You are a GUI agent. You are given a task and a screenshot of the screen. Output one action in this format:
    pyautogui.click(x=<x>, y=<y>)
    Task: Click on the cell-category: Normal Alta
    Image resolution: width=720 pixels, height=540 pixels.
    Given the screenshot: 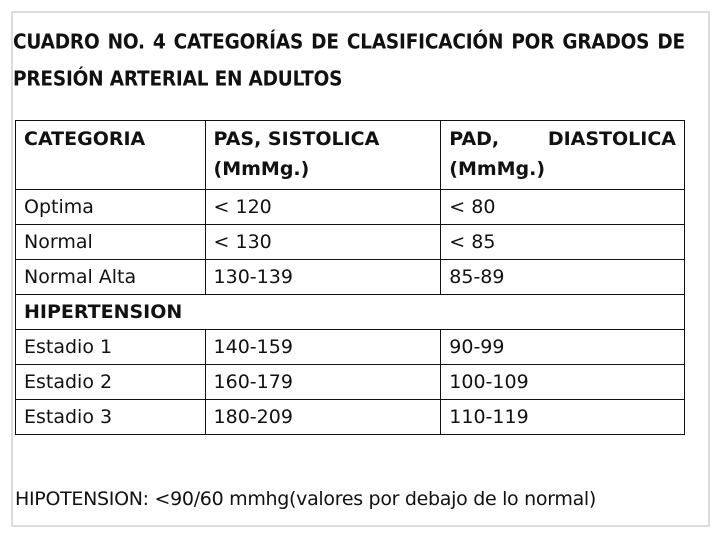 What is the action you would take?
    pyautogui.click(x=110, y=277)
    